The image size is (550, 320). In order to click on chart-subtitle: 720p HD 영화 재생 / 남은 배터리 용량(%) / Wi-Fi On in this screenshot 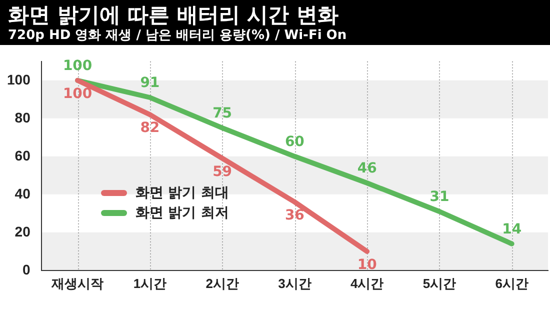, I will do `click(177, 35)`.